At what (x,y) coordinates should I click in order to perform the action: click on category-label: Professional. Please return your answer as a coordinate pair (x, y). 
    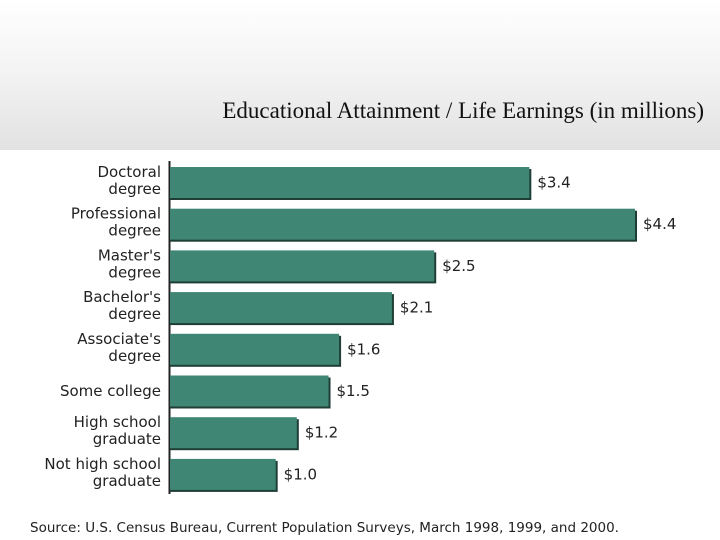
    Looking at the image, I should click on (116, 214).